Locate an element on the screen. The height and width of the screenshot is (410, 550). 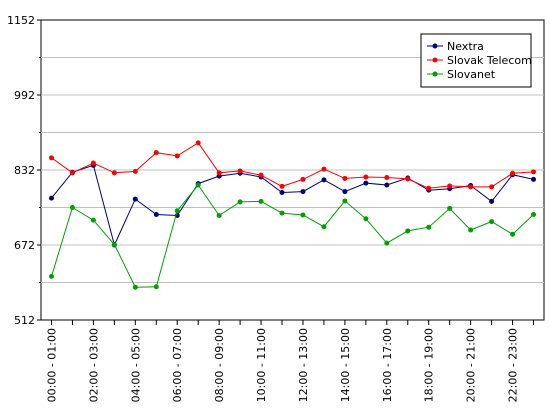
x-tick-label: 22:00 - 23:00 is located at coordinates (513, 365).